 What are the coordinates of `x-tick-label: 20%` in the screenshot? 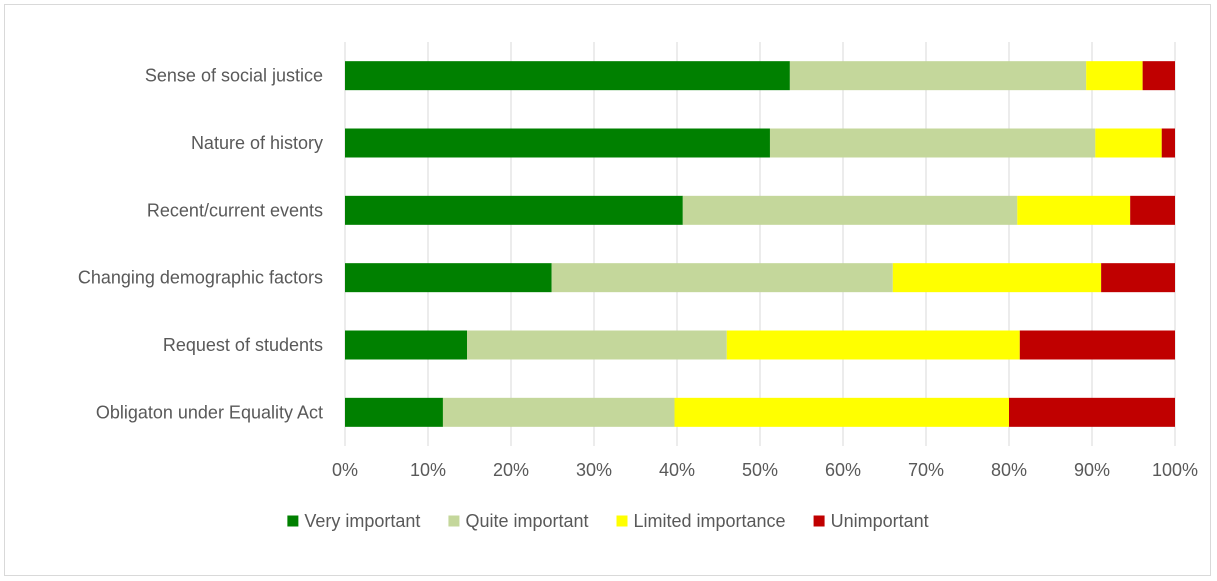 It's located at (511, 470).